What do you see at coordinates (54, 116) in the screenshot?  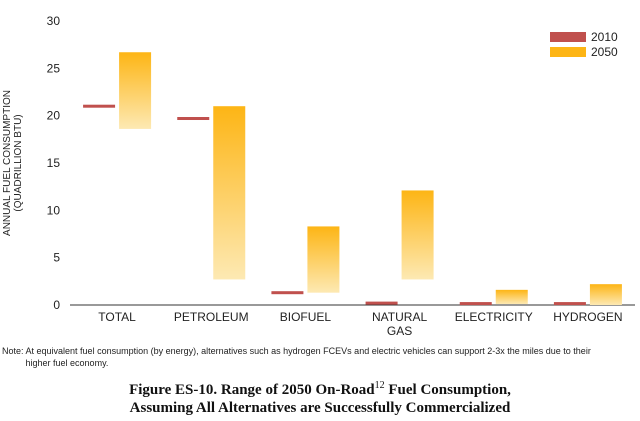 I see `y-tick-label: 20` at bounding box center [54, 116].